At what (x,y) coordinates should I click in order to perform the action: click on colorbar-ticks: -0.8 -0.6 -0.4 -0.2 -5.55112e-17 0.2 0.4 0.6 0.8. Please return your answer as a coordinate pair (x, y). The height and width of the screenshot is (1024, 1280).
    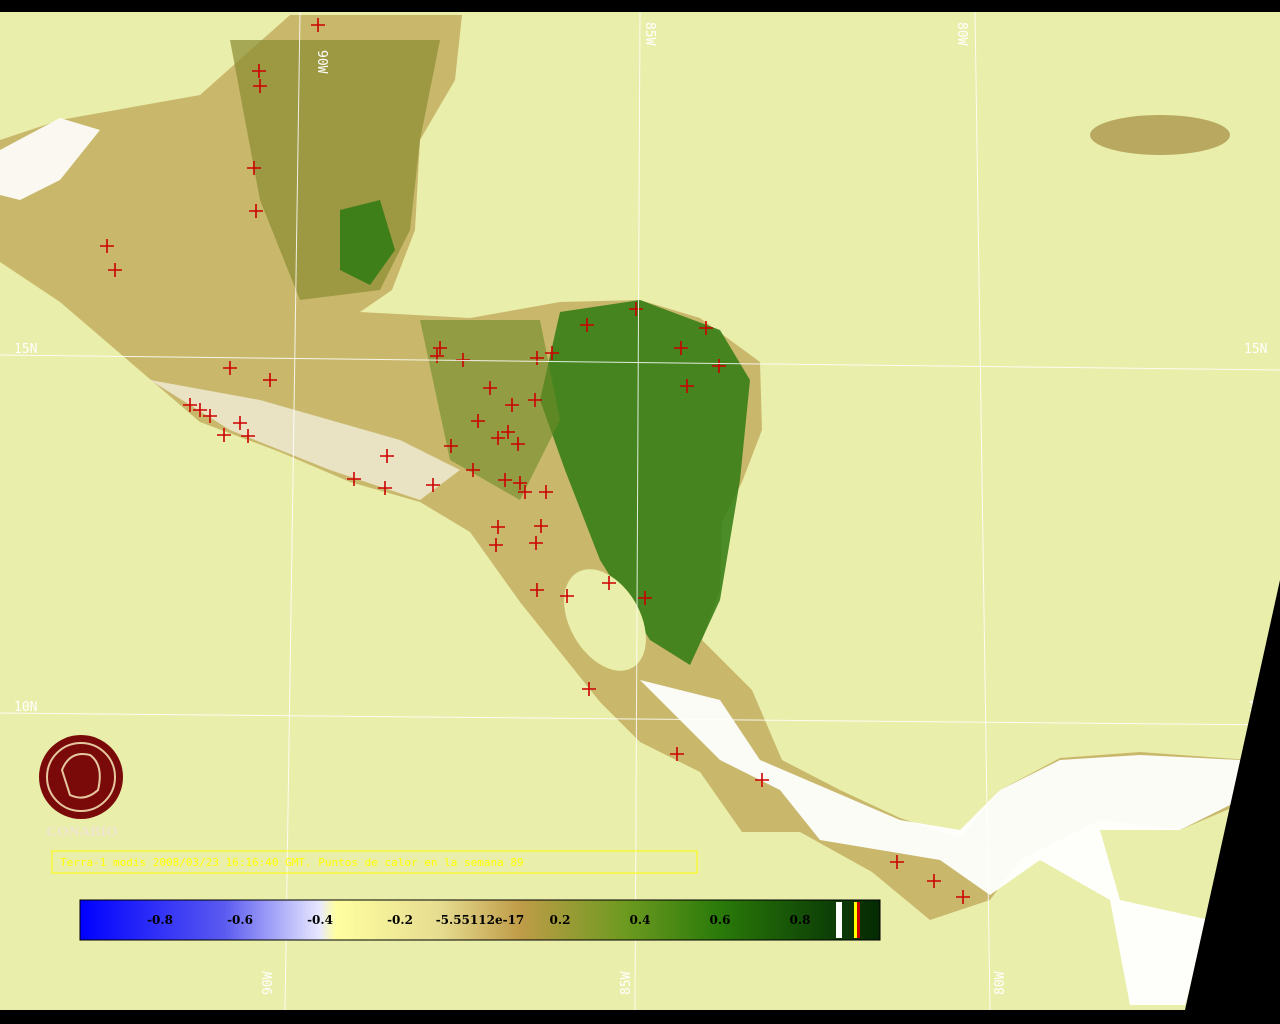
    Looking at the image, I should click on (478, 920).